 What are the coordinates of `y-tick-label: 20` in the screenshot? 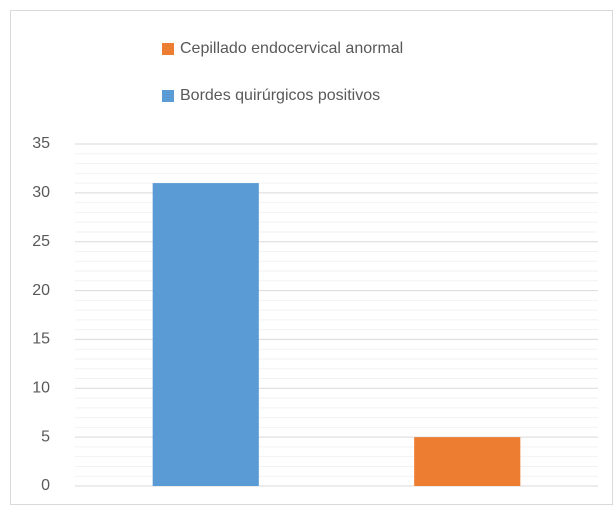 It's located at (41, 290).